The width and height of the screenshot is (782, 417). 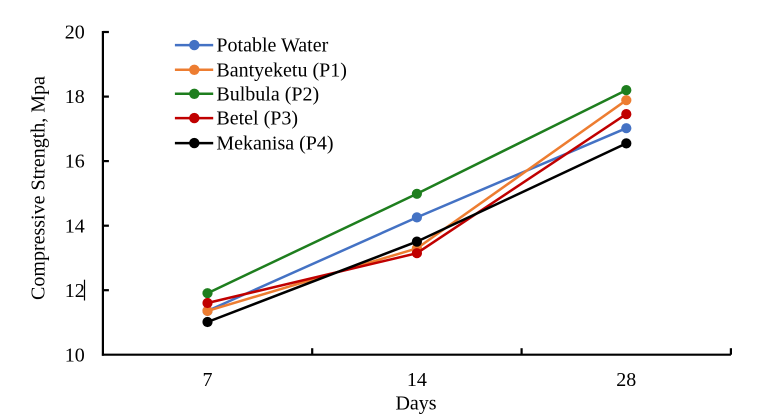 I want to click on svg-text: Bantyeketu (P1), so click(x=281, y=70).